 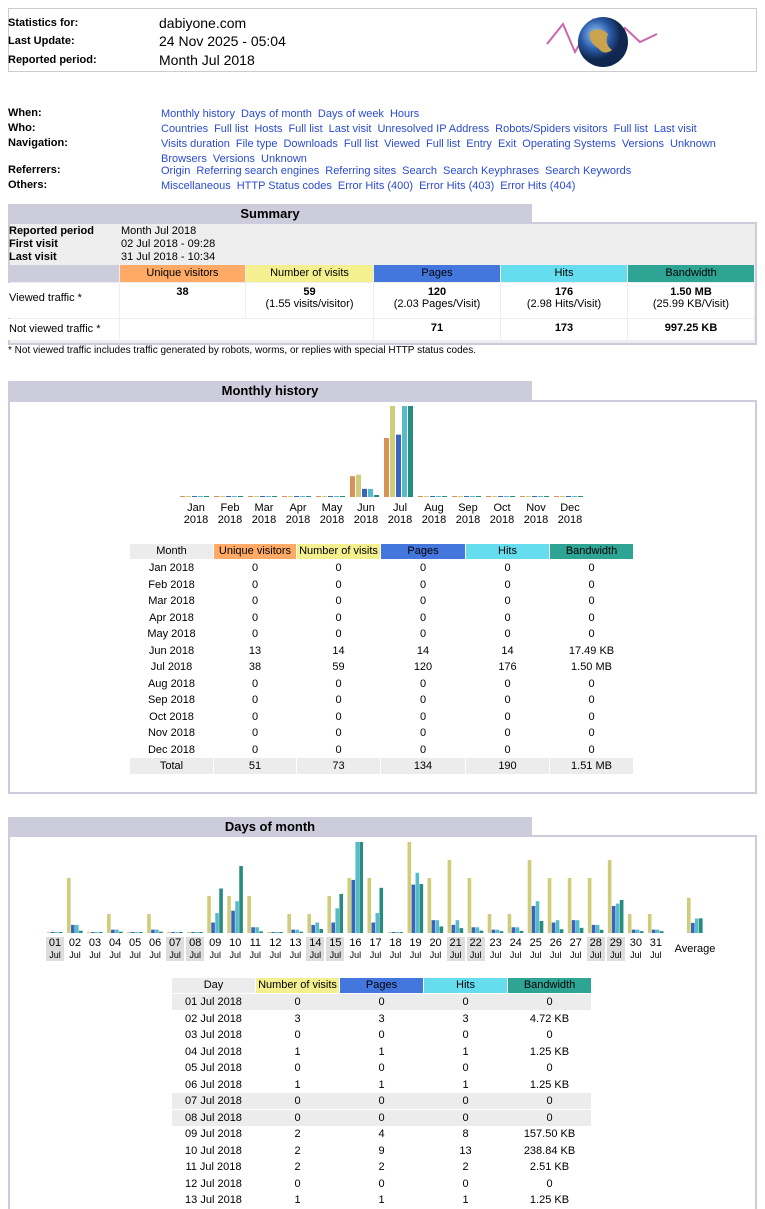 I want to click on header-label: Last Update:, so click(x=41, y=41).